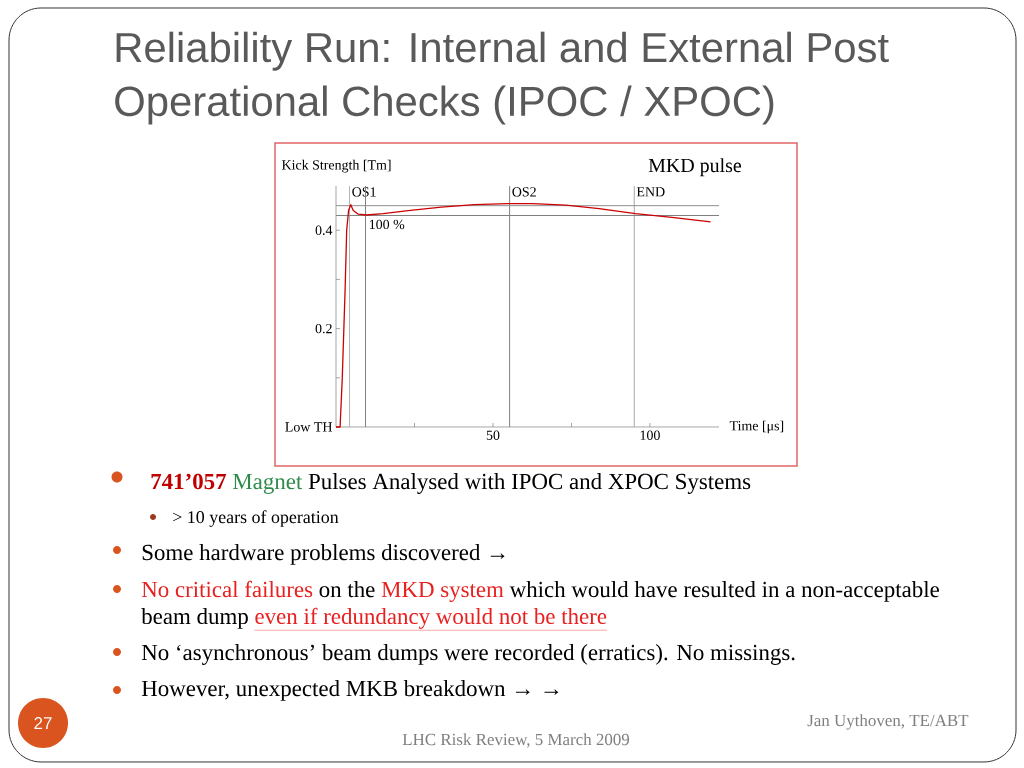 This screenshot has height=768, width=1024. What do you see at coordinates (442, 591) in the screenshot?
I see `text: MKD system` at bounding box center [442, 591].